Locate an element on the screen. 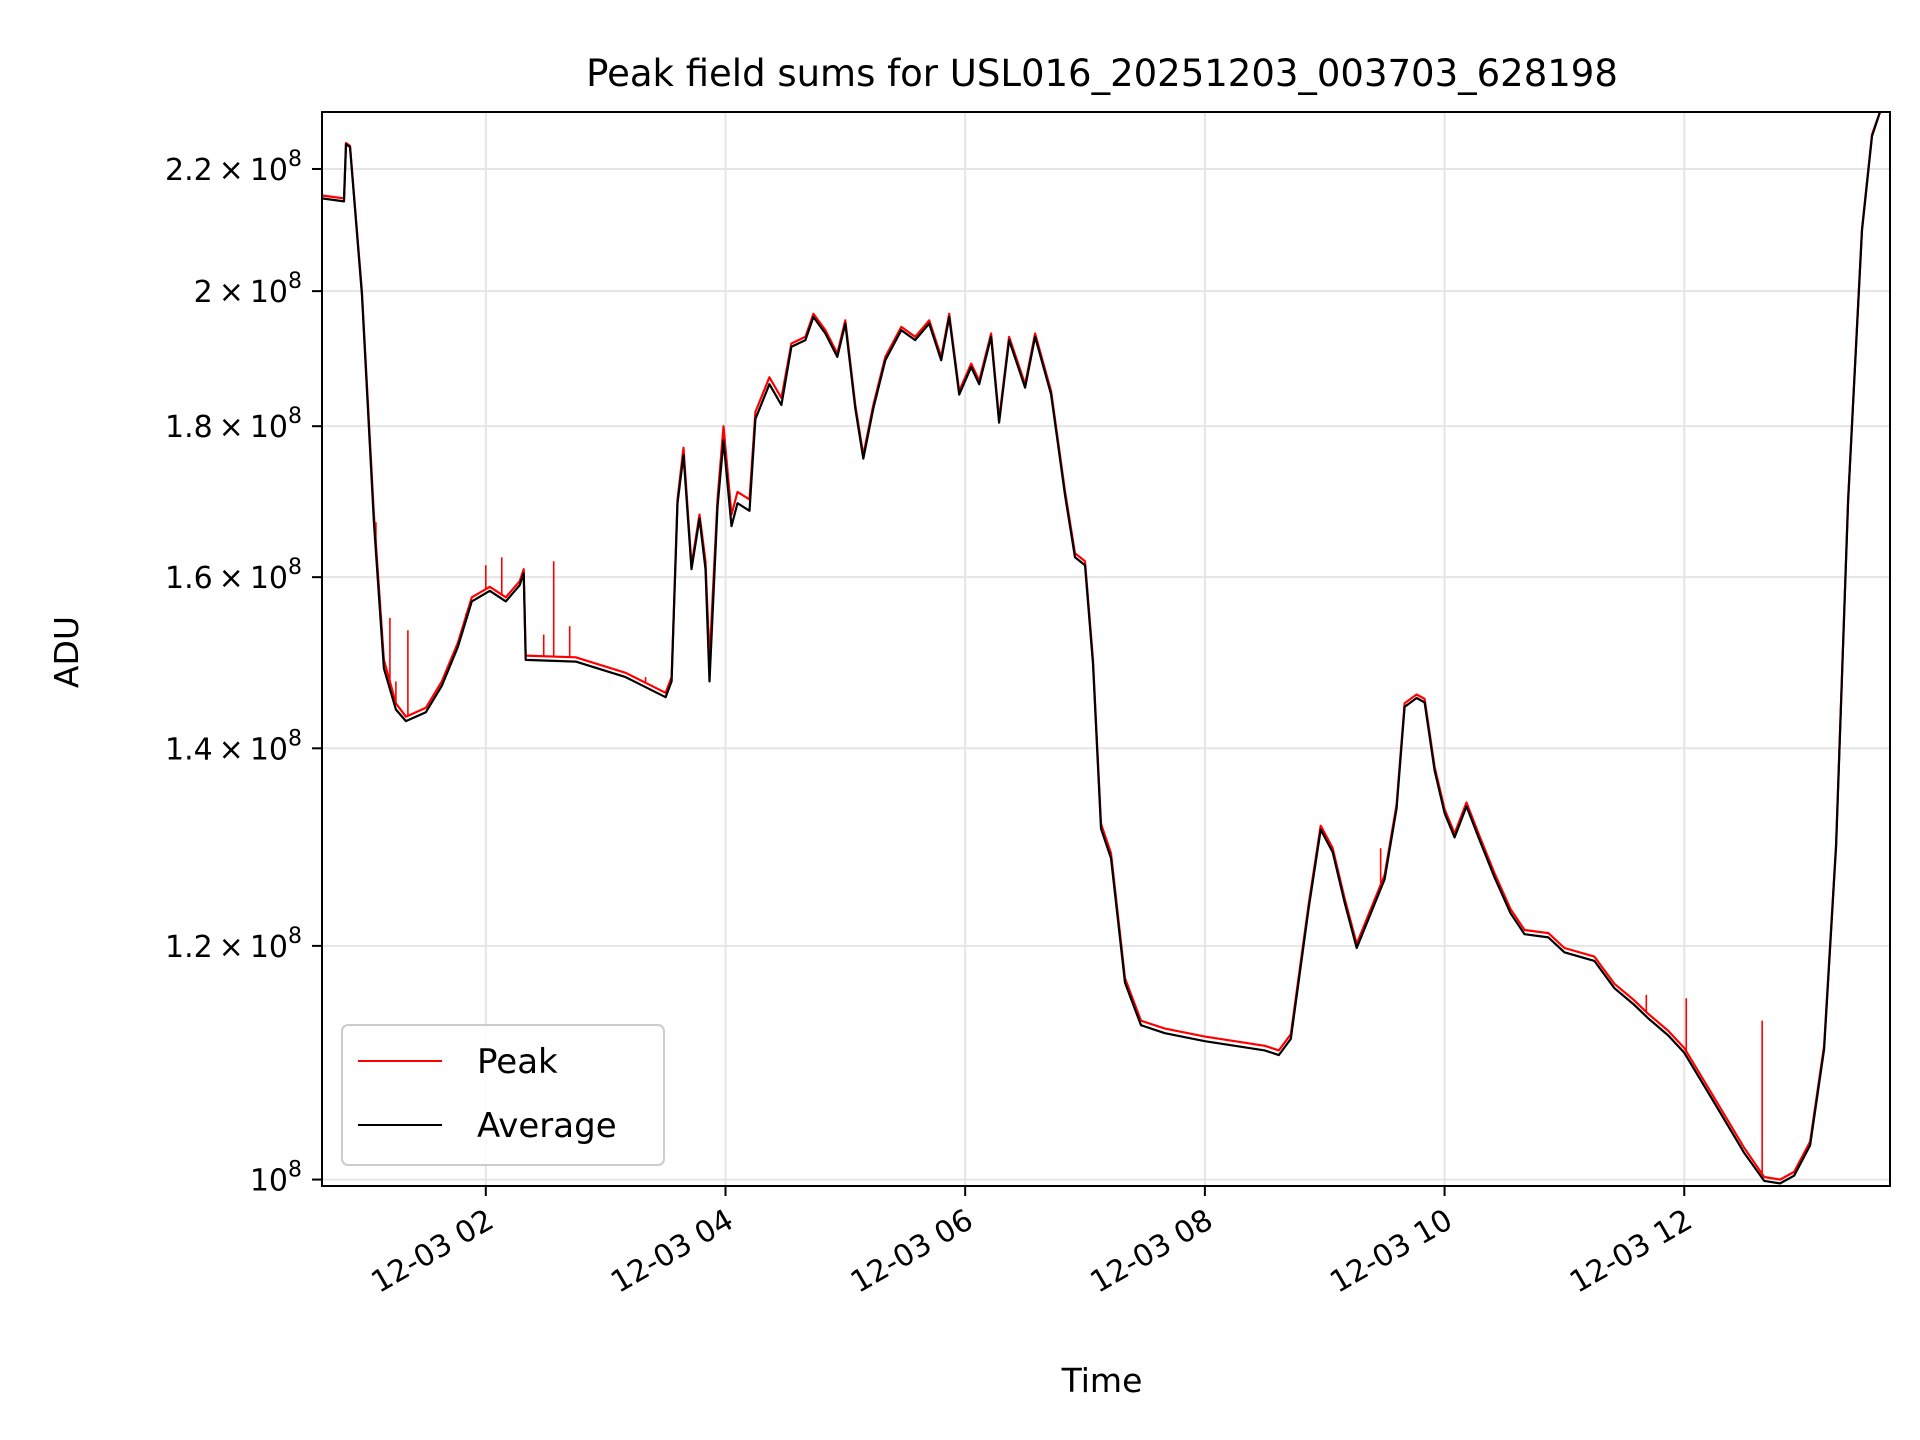 The image size is (1920, 1440). y-tick-label: 1.4 × 10⁸ is located at coordinates (233, 746).